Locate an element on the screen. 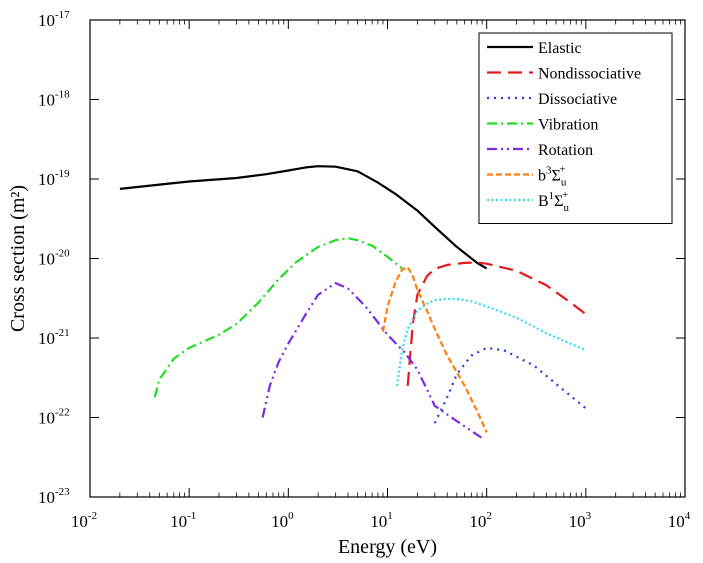 The height and width of the screenshot is (563, 703). x-axis-title: Energy (eV) is located at coordinates (387, 547).